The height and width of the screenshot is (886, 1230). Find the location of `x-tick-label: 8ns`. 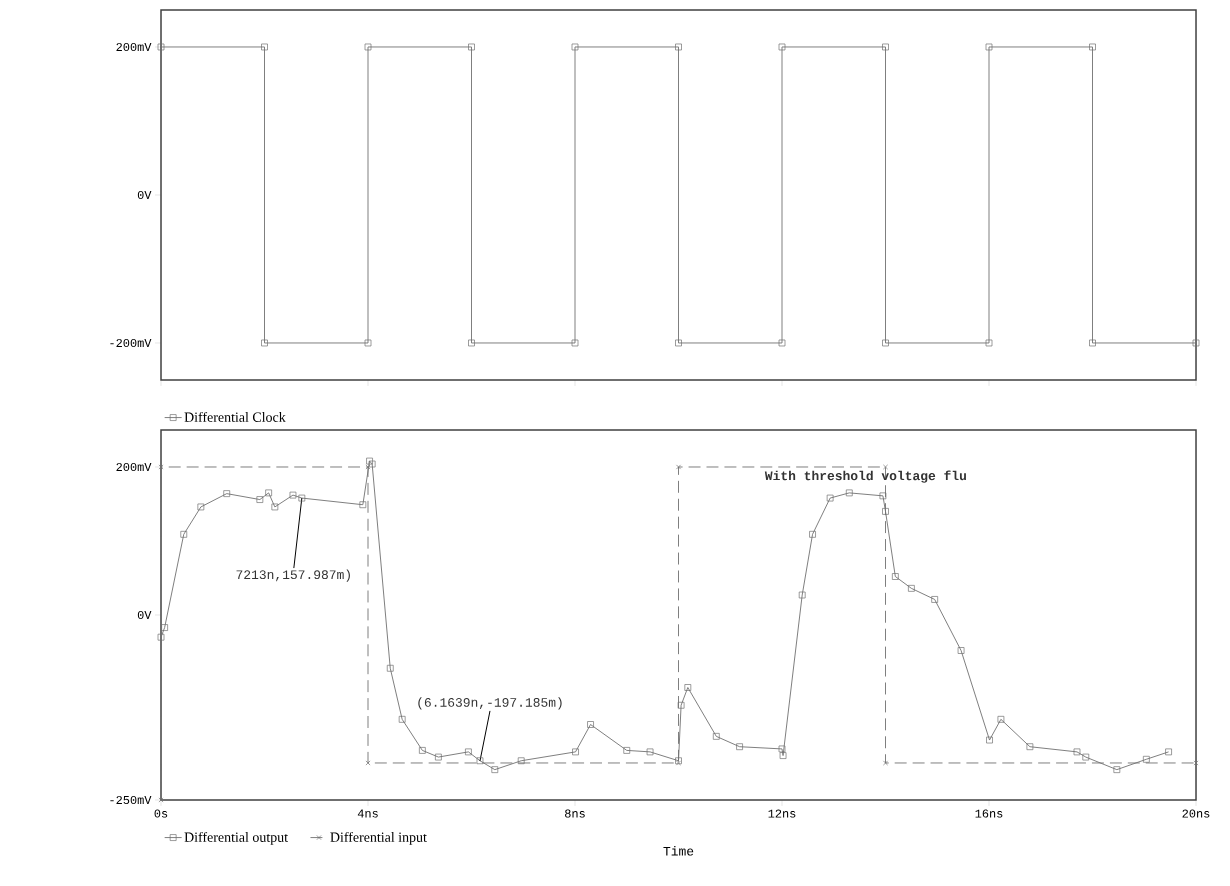

x-tick-label: 8ns is located at coordinates (575, 813).